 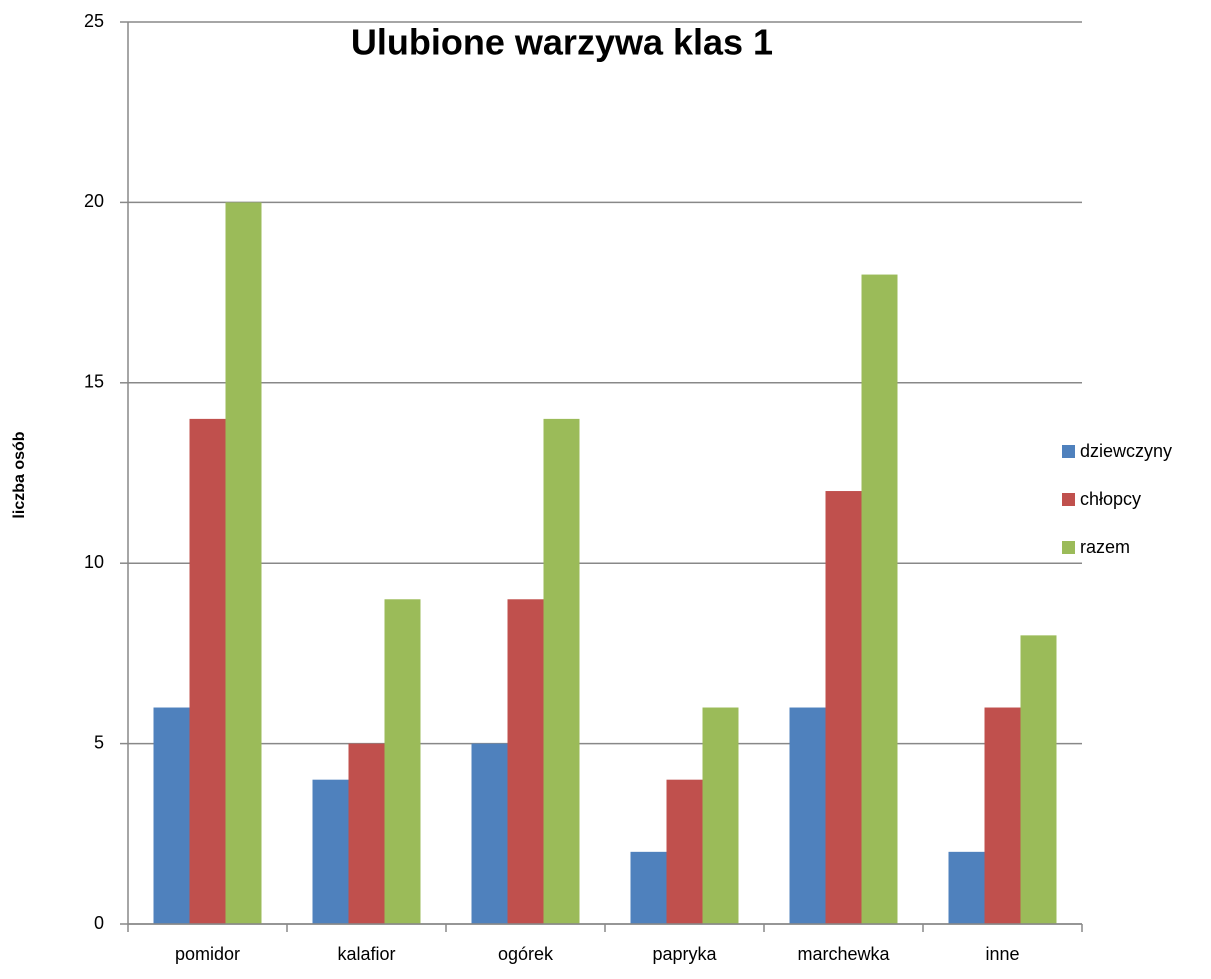 I want to click on legend-label: razem, so click(x=1105, y=547).